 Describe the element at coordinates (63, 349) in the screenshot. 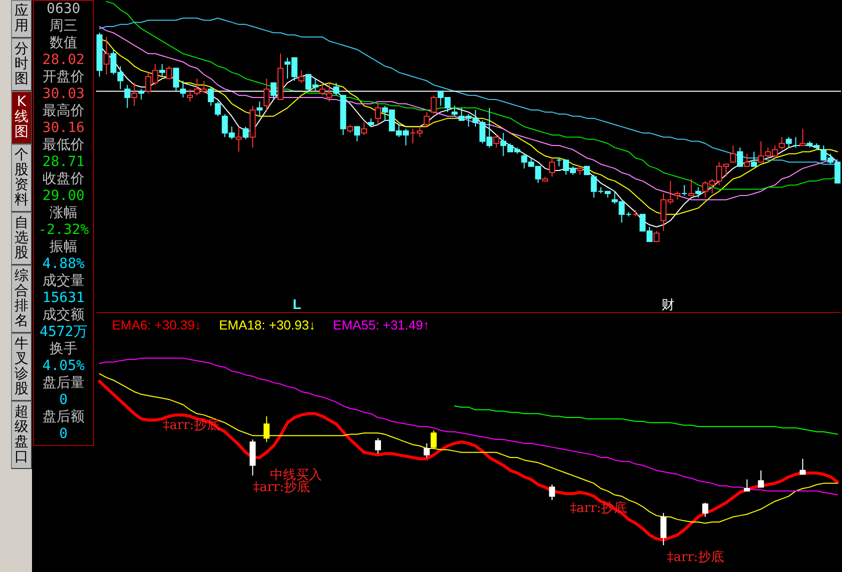

I see `text: 换手` at that location.